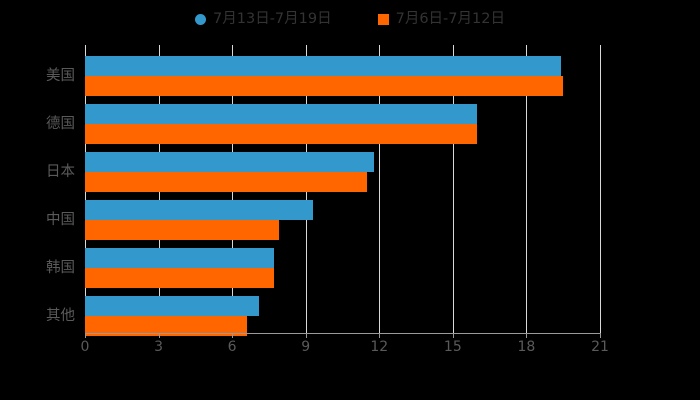 Image resolution: width=700 pixels, height=400 pixels. Describe the element at coordinates (379, 347) in the screenshot. I see `x-tick-label-12: 12` at that location.